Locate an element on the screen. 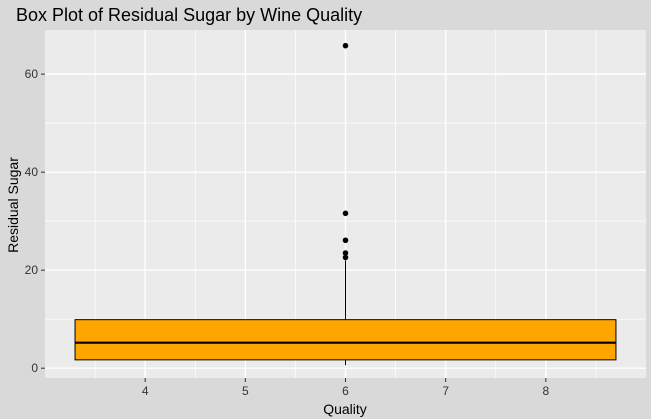 This screenshot has width=651, height=419. y-tick-label: 0 is located at coordinates (34, 368).